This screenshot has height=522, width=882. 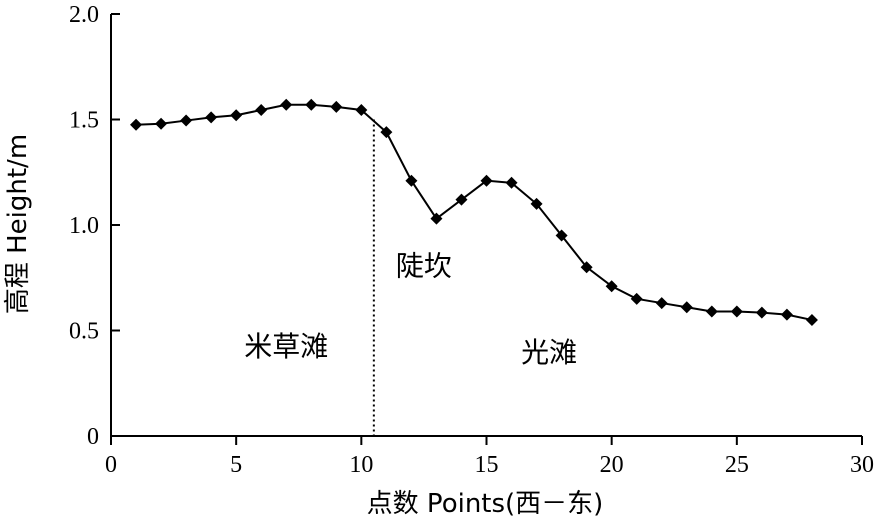 I want to click on y-tick-label: 2.0, so click(x=84, y=15).